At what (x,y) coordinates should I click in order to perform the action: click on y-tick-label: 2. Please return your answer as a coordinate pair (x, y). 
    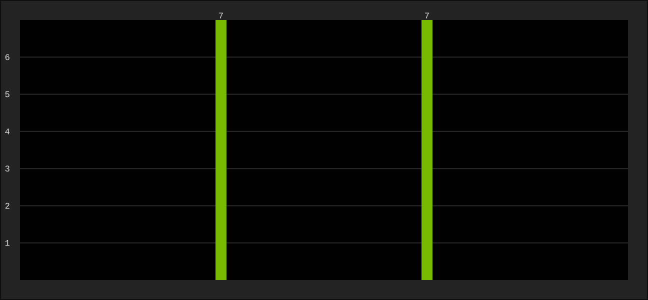
    Looking at the image, I should click on (7, 205).